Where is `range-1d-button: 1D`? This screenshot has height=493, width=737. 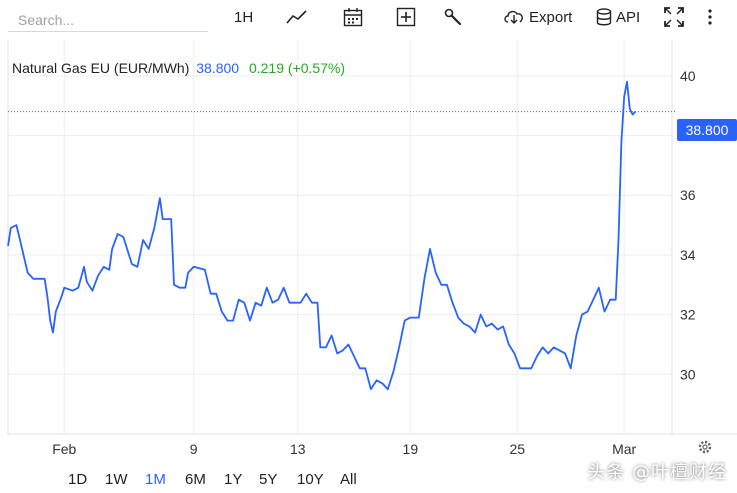 range-1d-button: 1D is located at coordinates (78, 479).